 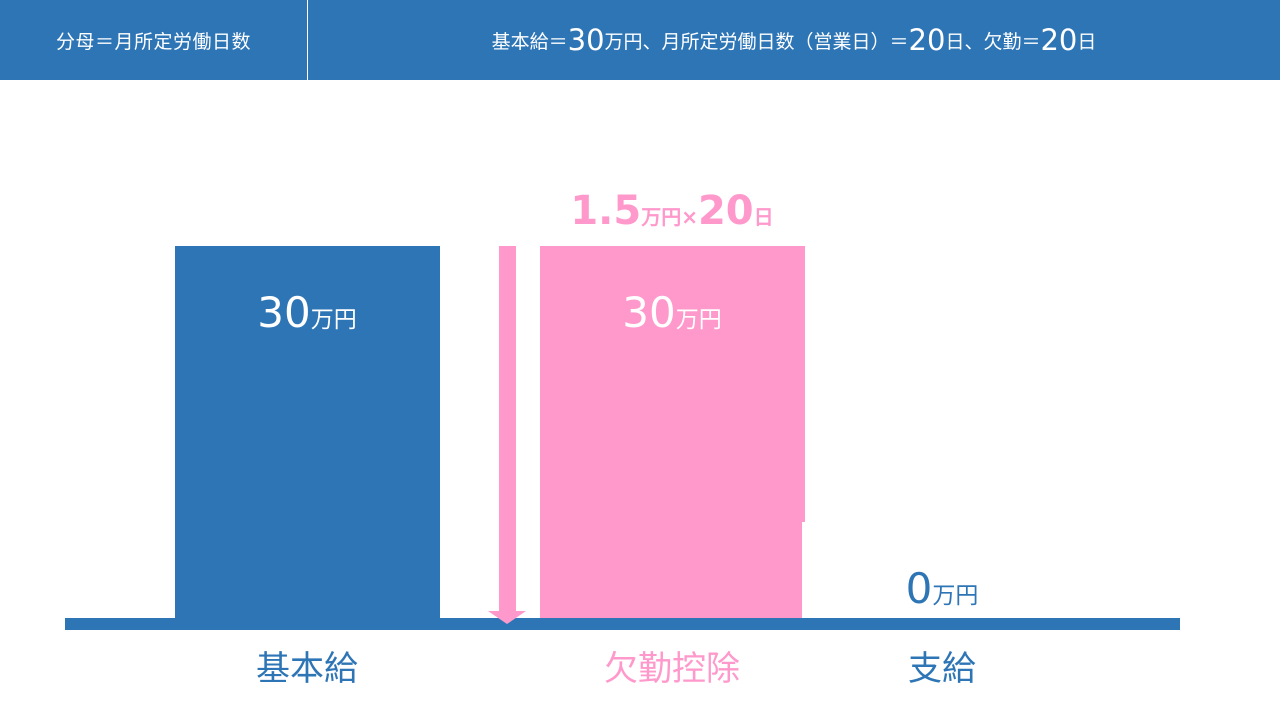 What do you see at coordinates (942, 669) in the screenshot?
I see `category-label-2: 支給` at bounding box center [942, 669].